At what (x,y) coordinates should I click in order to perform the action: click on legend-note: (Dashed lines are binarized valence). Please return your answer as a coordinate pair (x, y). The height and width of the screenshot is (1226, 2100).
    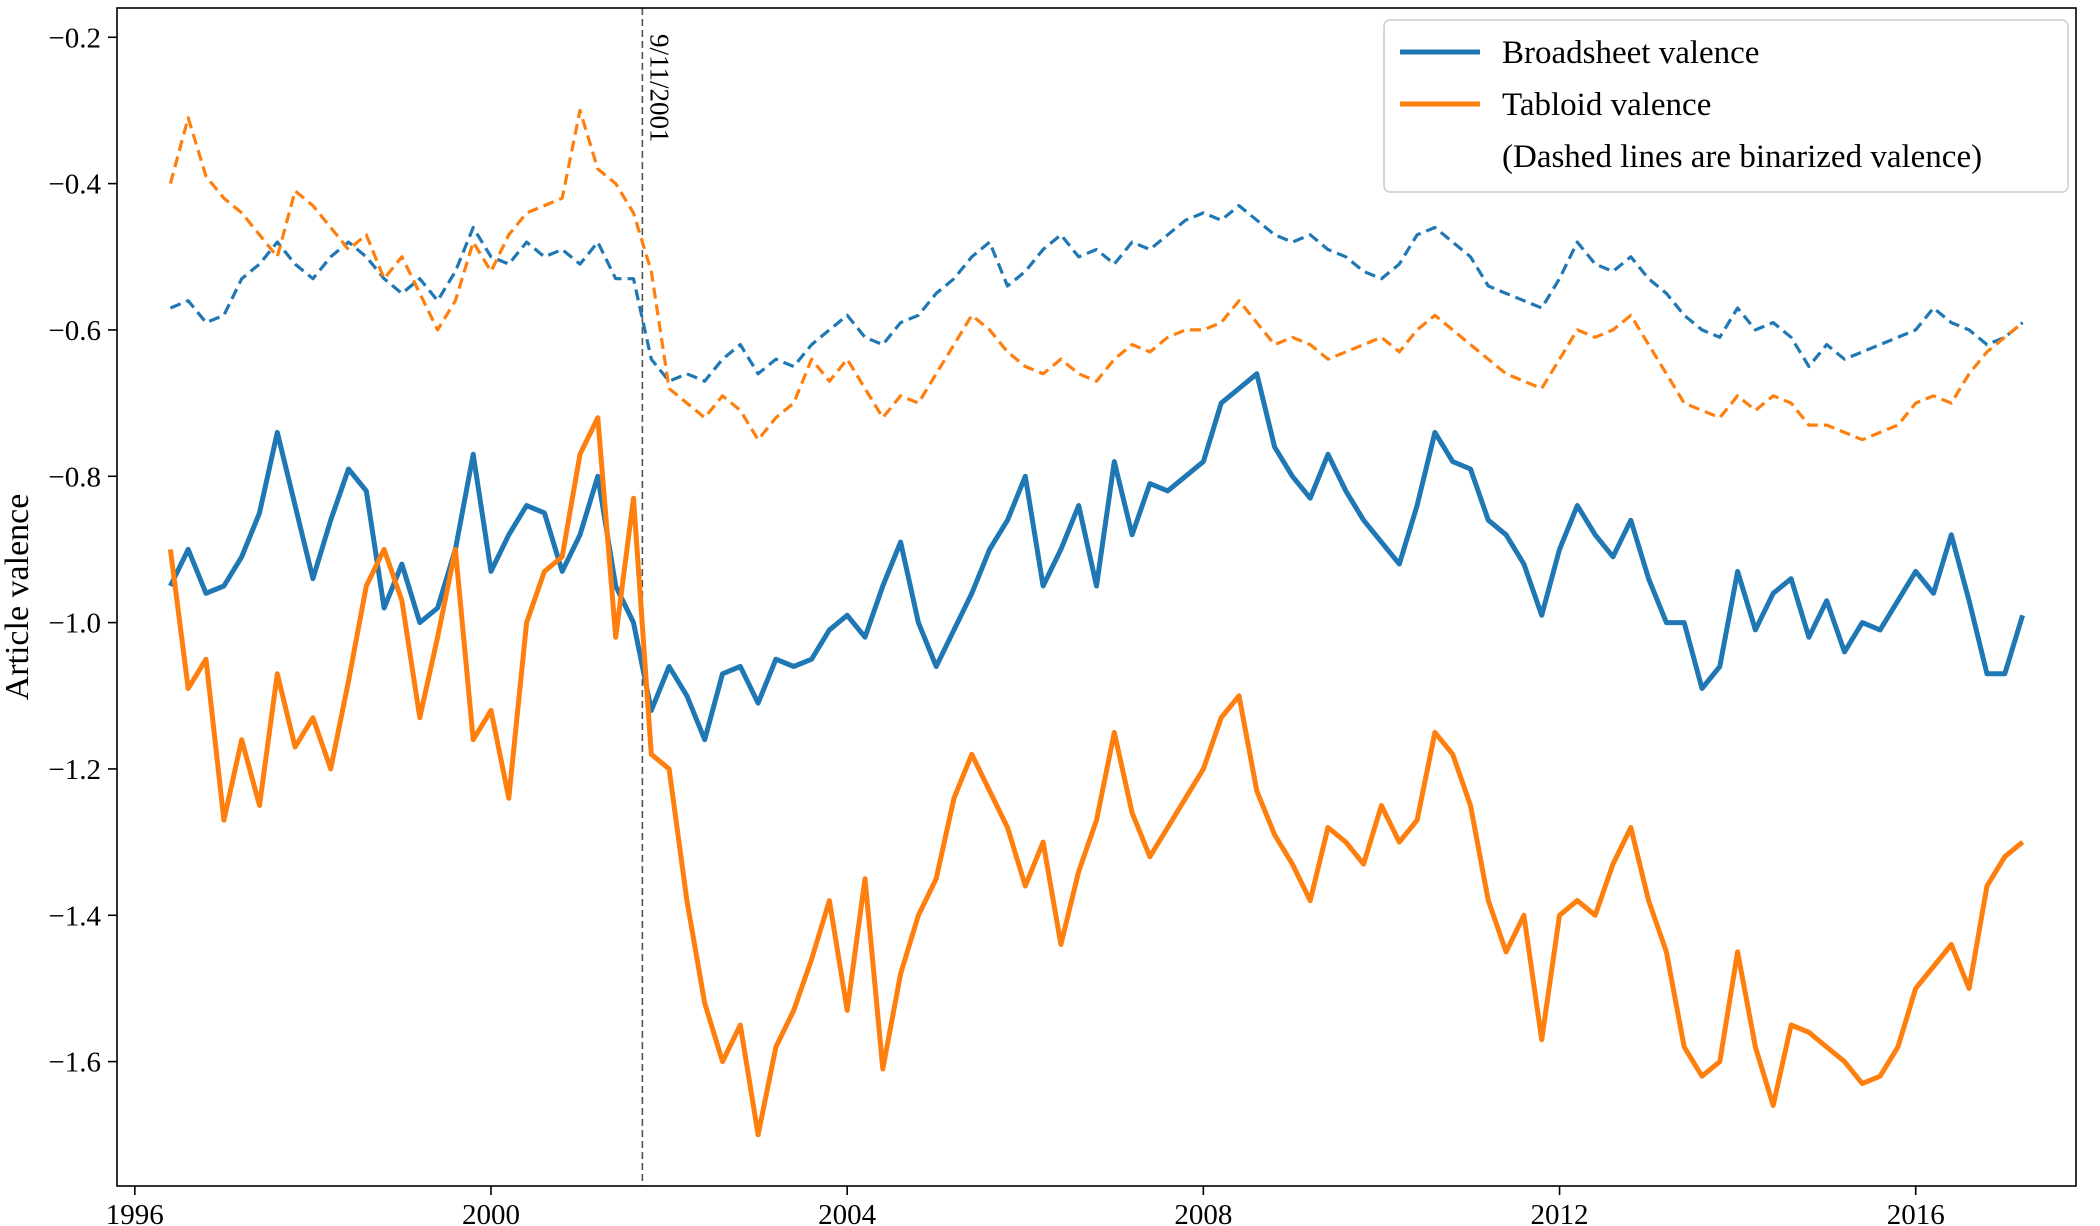
    Looking at the image, I should click on (1742, 157).